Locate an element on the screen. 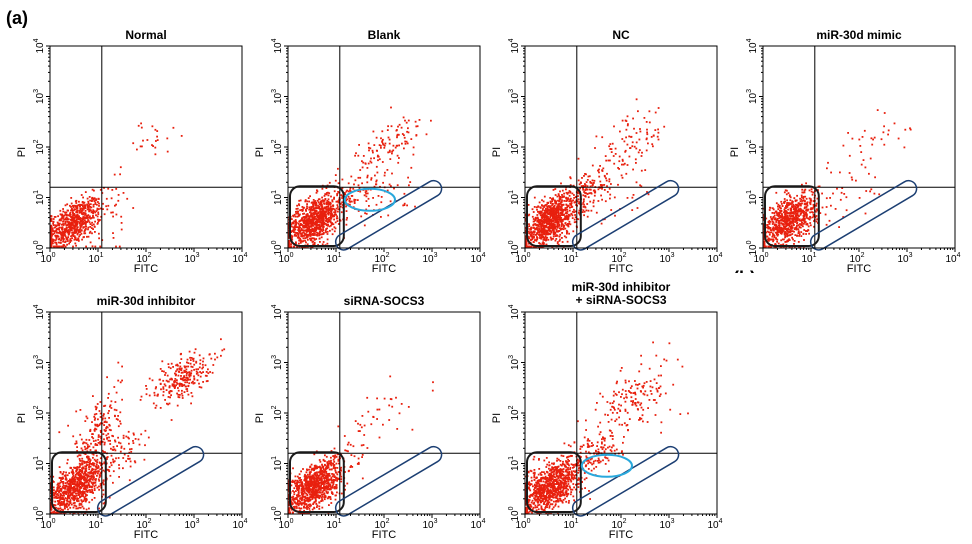 This screenshot has height=544, width=972. y-tick-label: 103 is located at coordinates (752, 96).